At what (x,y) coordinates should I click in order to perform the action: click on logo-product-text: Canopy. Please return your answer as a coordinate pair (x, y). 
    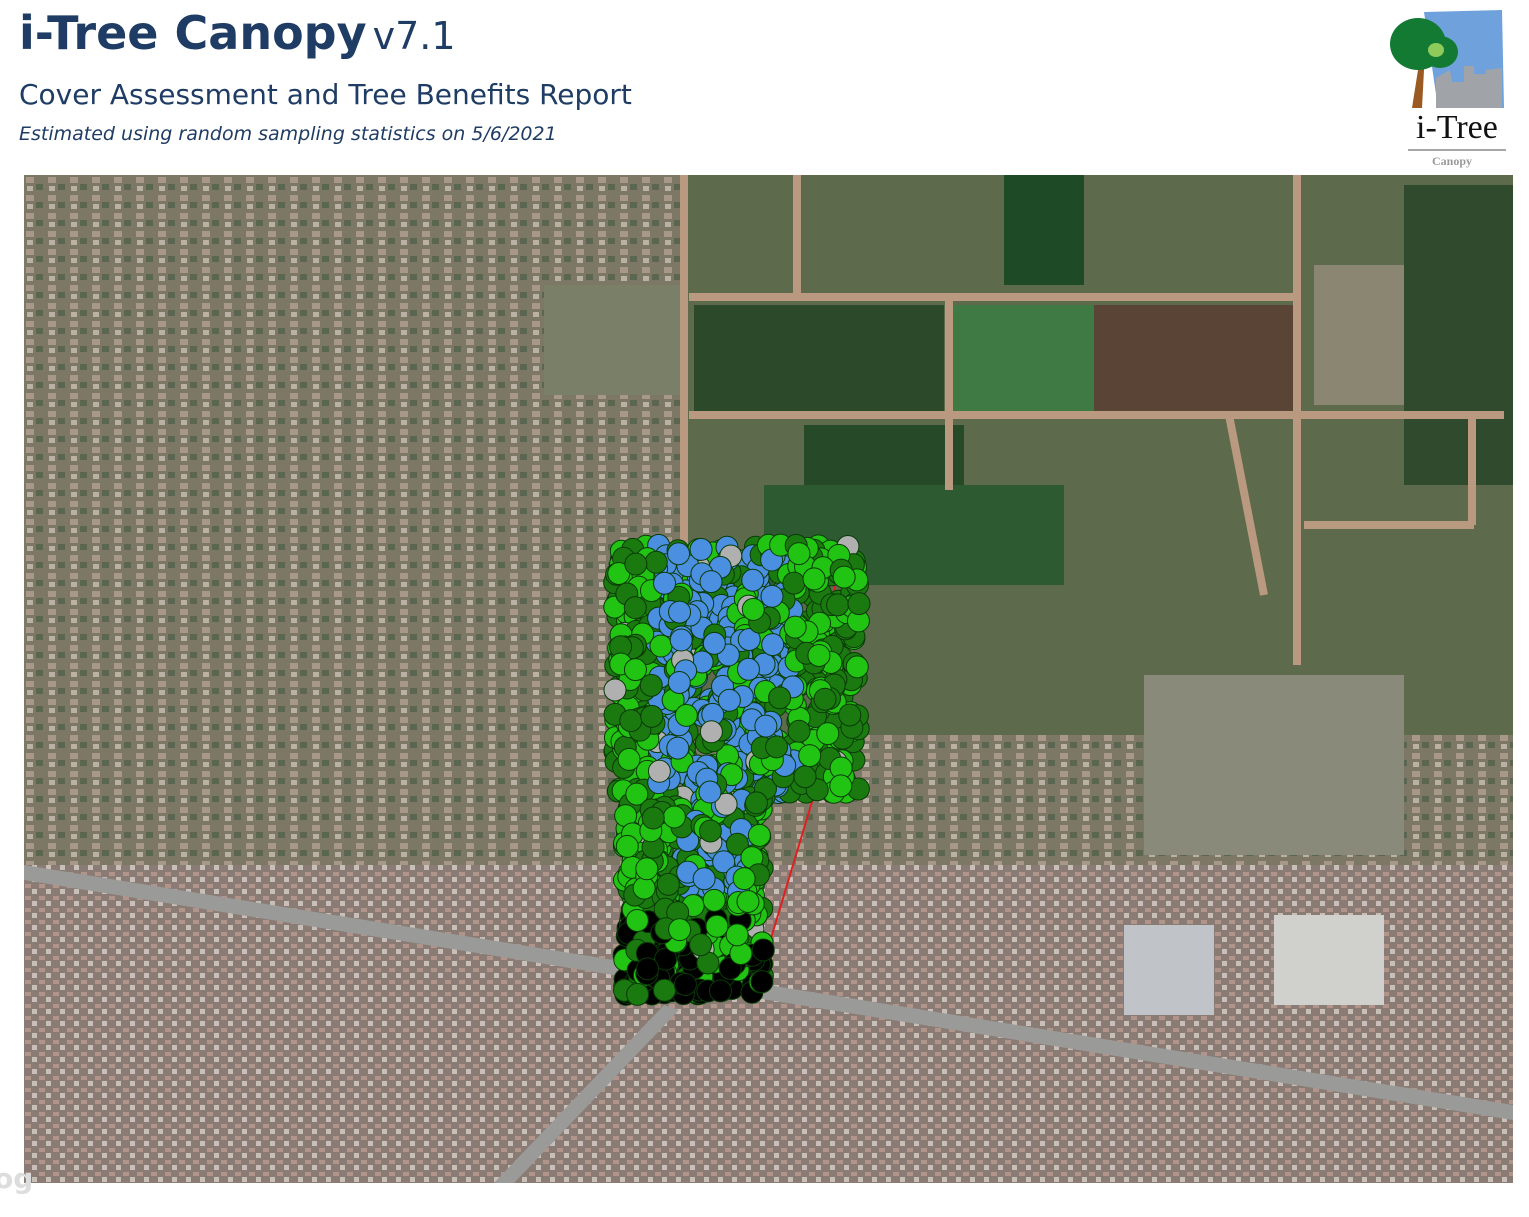
    Looking at the image, I should click on (1452, 161).